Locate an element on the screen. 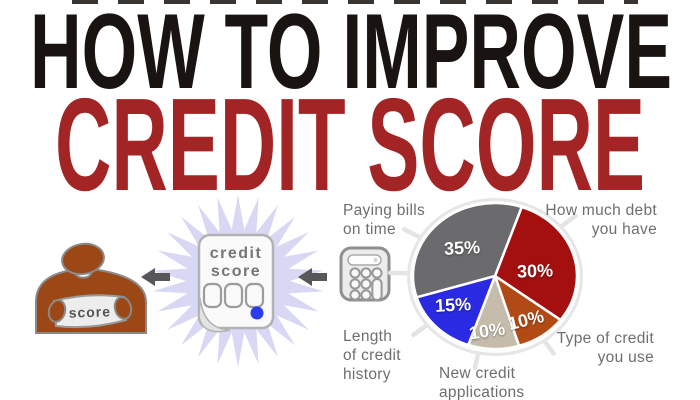  score-banner is located at coordinates (90, 311).